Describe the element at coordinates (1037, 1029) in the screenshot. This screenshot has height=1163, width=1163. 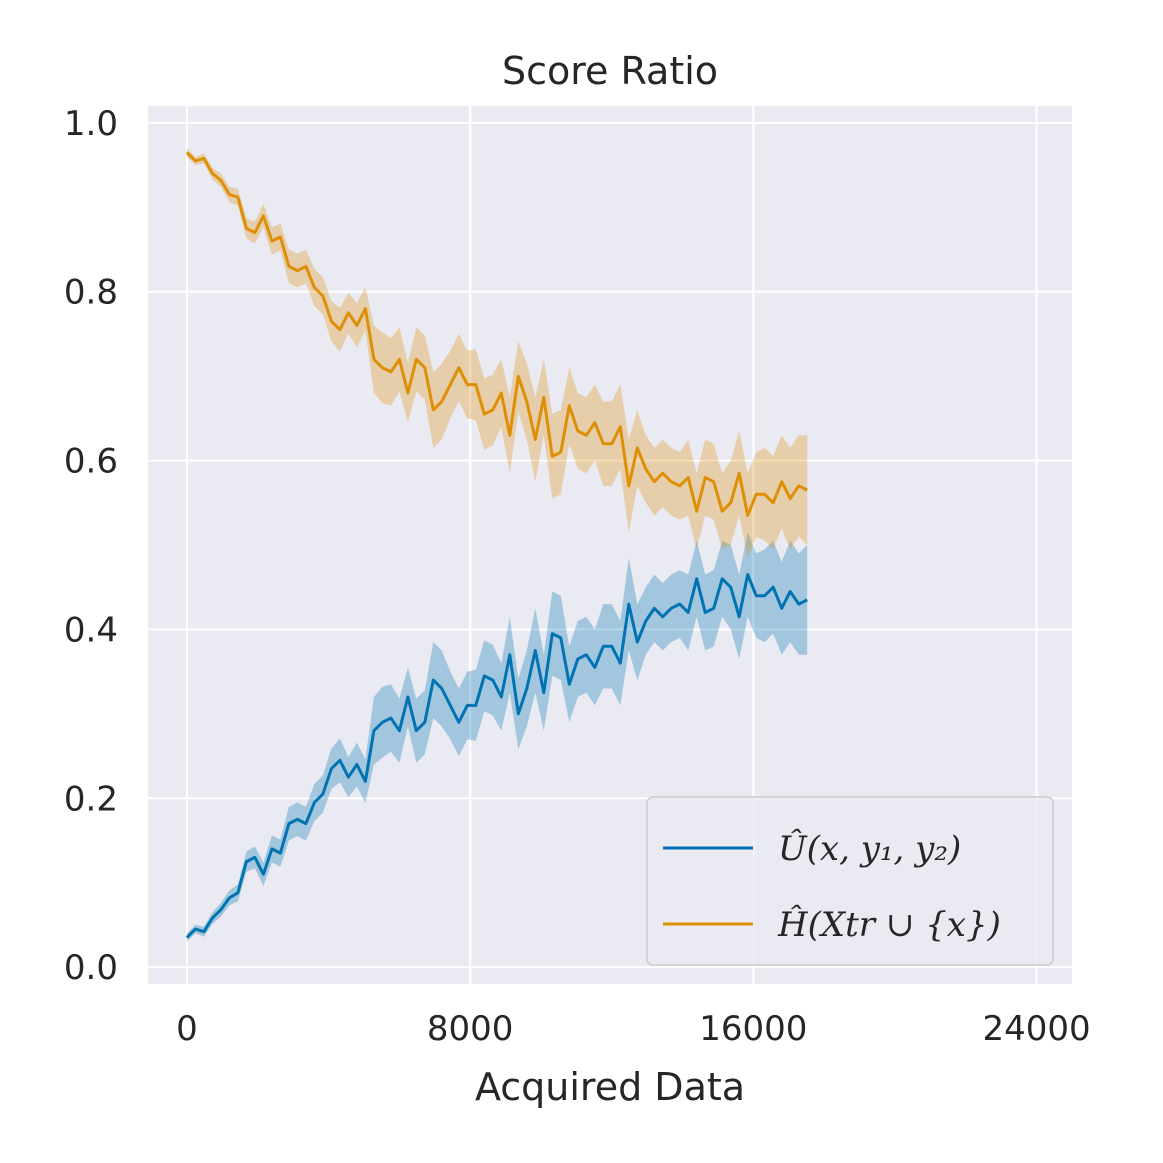
I see `x-tick-label: 24000` at that location.